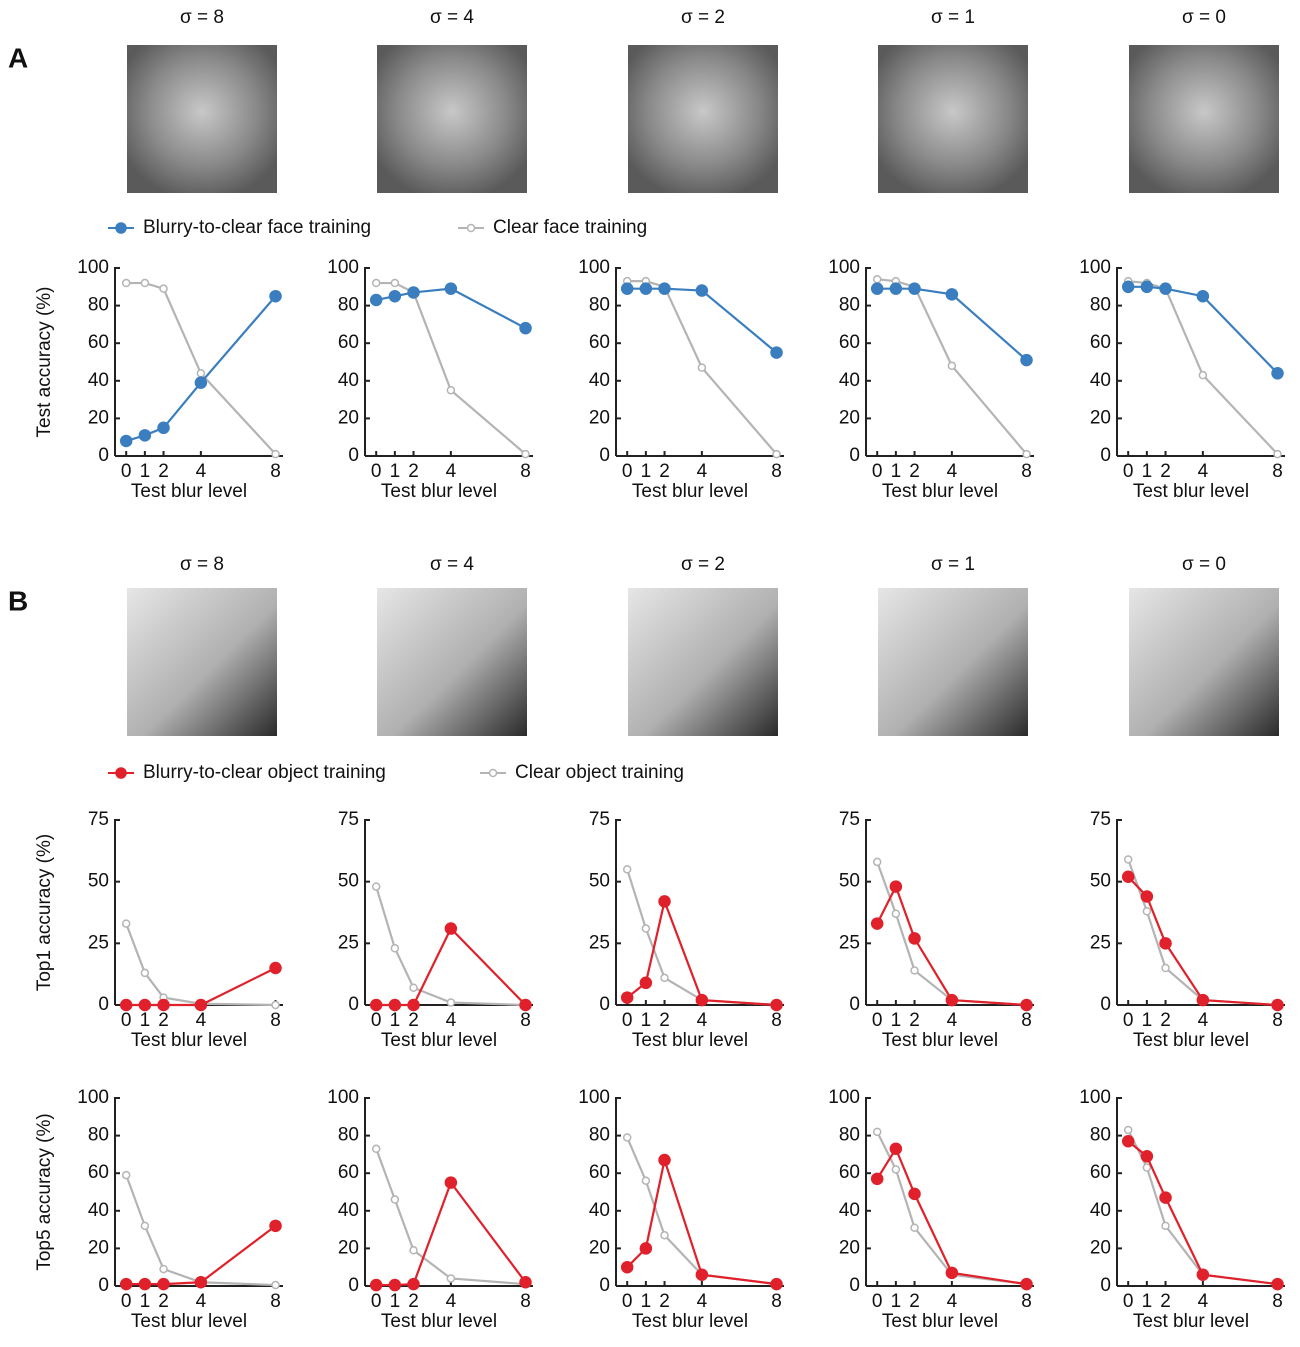 This screenshot has width=1300, height=1347. What do you see at coordinates (570, 227) in the screenshot?
I see `legend-label: Clear face training` at bounding box center [570, 227].